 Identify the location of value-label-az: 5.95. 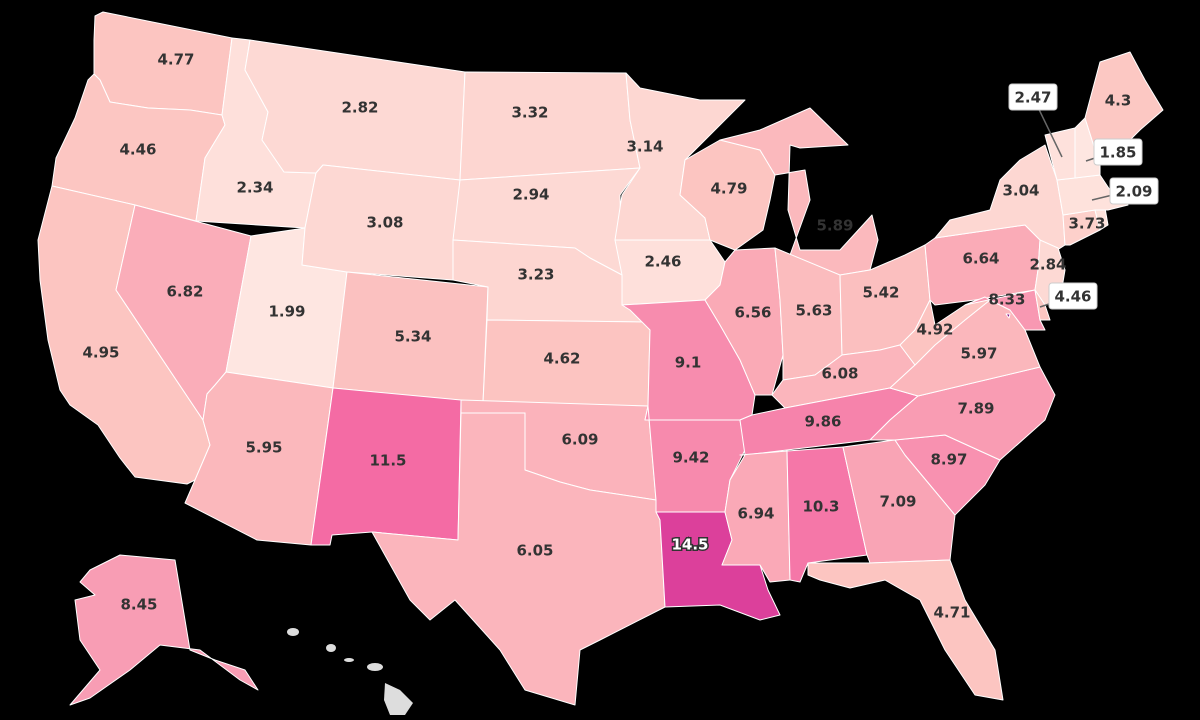
(263, 448).